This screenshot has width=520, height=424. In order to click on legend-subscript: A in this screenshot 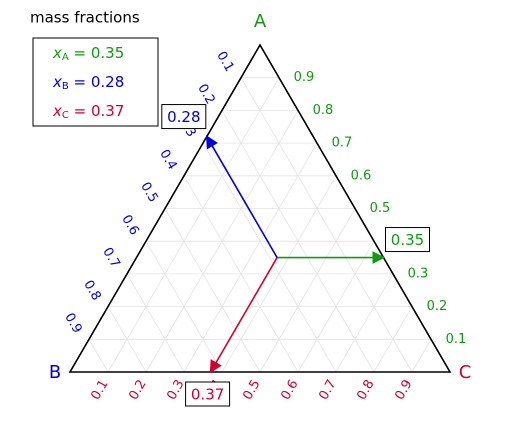, I will do `click(65, 57)`.